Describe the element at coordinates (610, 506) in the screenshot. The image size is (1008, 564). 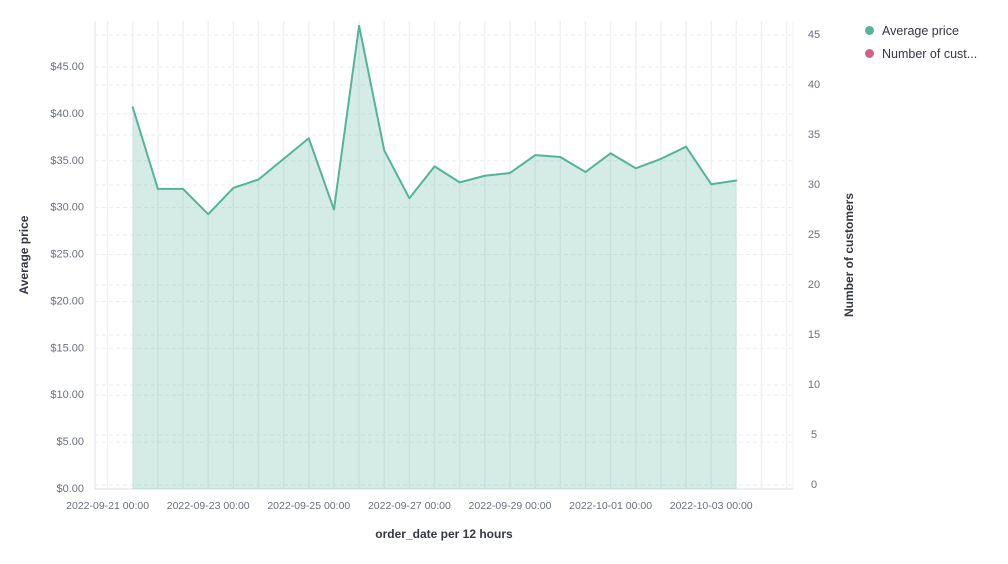
I see `x-axis-tick-label: 2022-10-01 00:00` at that location.